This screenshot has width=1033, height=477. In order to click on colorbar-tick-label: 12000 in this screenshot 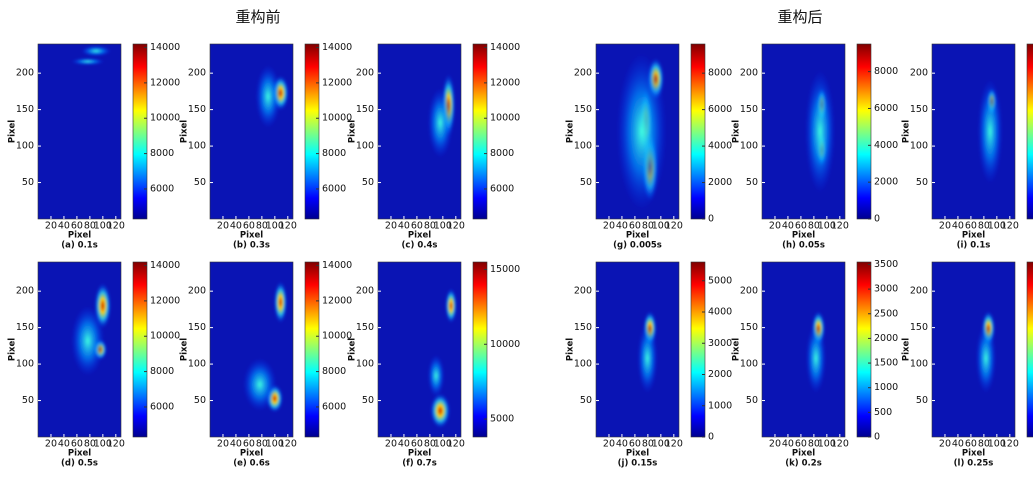, I will do `click(165, 82)`.